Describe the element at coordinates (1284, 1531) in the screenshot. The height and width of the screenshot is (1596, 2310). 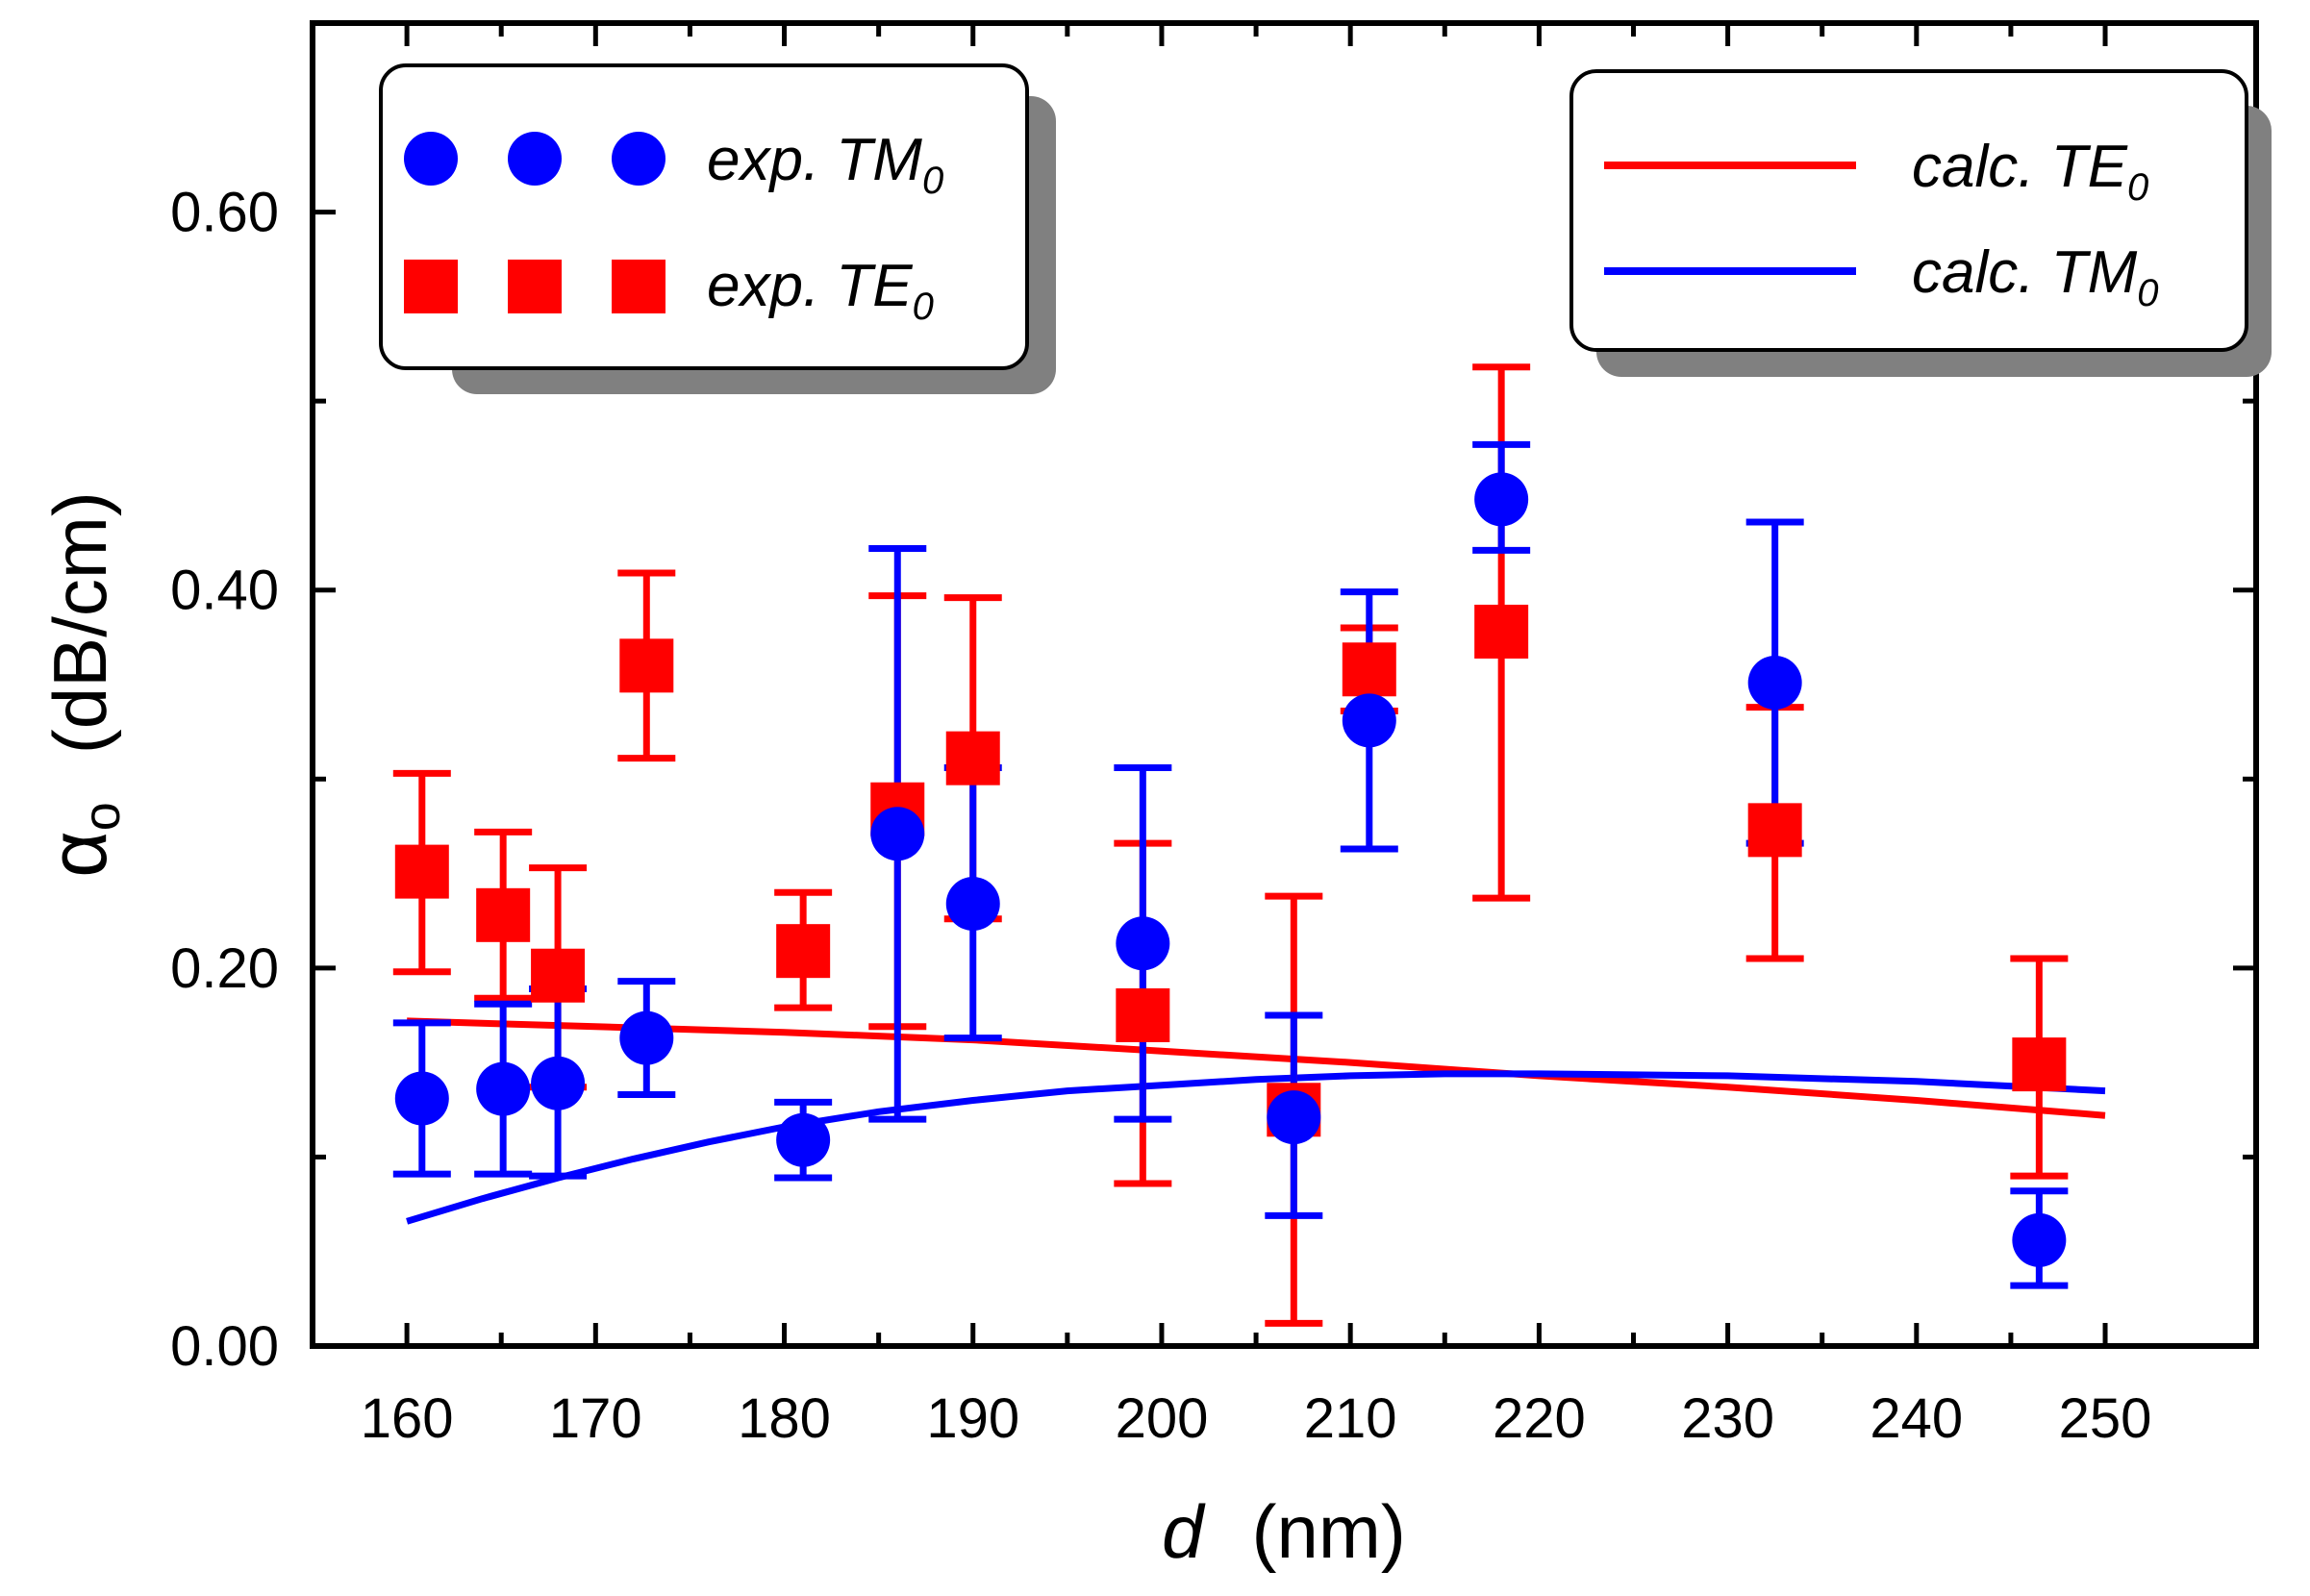
I see `x-axis-title: d (nm)` at that location.